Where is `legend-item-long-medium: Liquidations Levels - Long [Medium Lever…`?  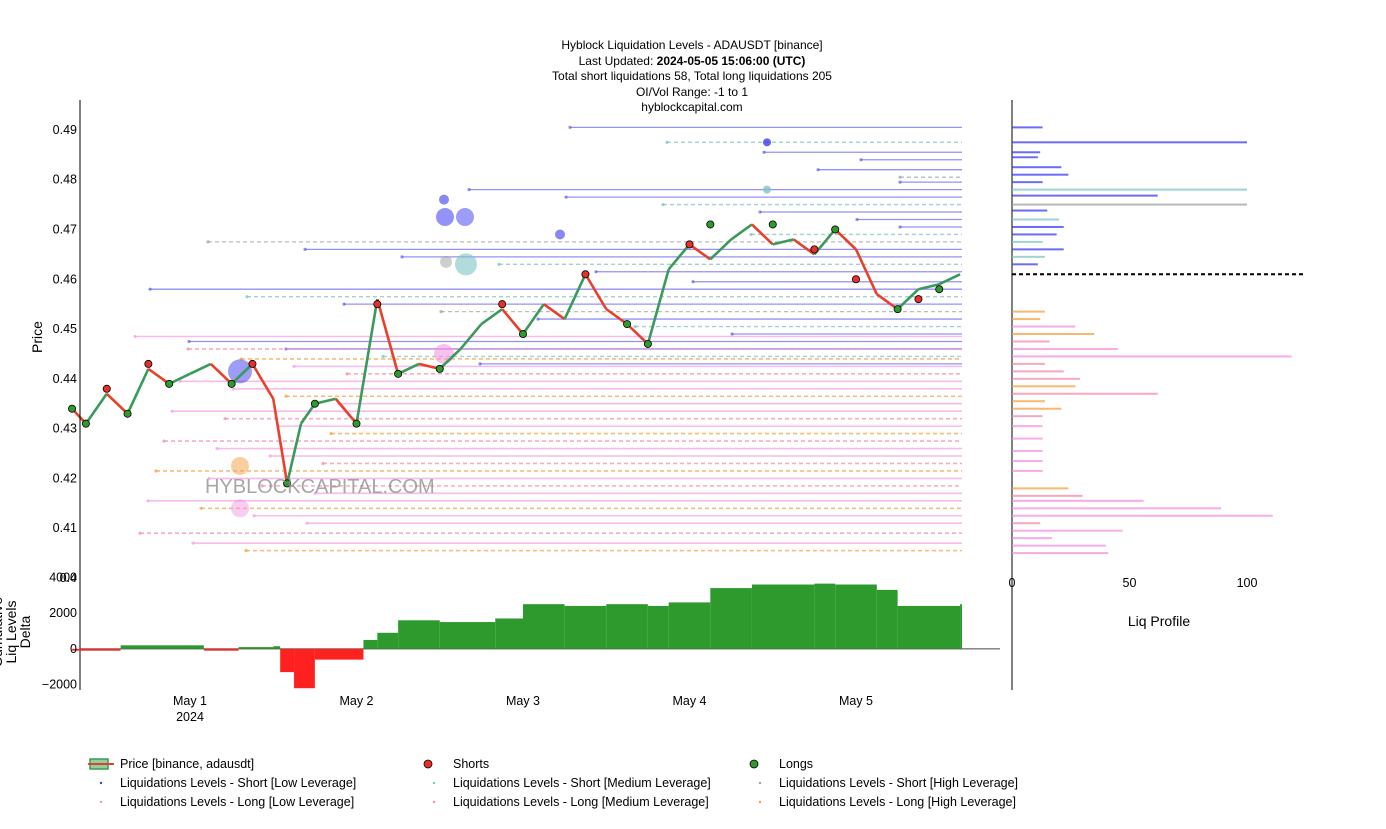
legend-item-long-medium: Liquidations Levels - Long [Medium Lever… is located at coordinates (565, 802).